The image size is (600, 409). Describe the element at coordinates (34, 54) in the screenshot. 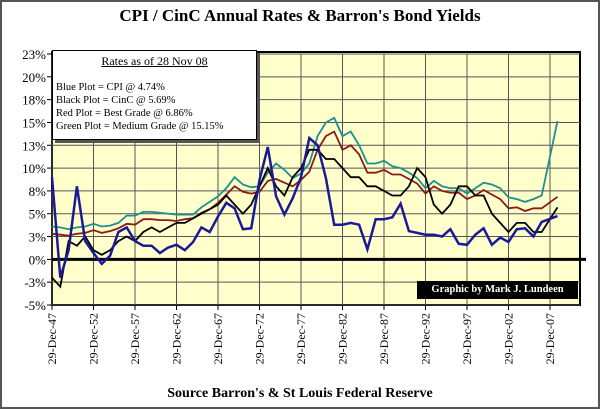

I see `y-tick-label: 23%` at that location.